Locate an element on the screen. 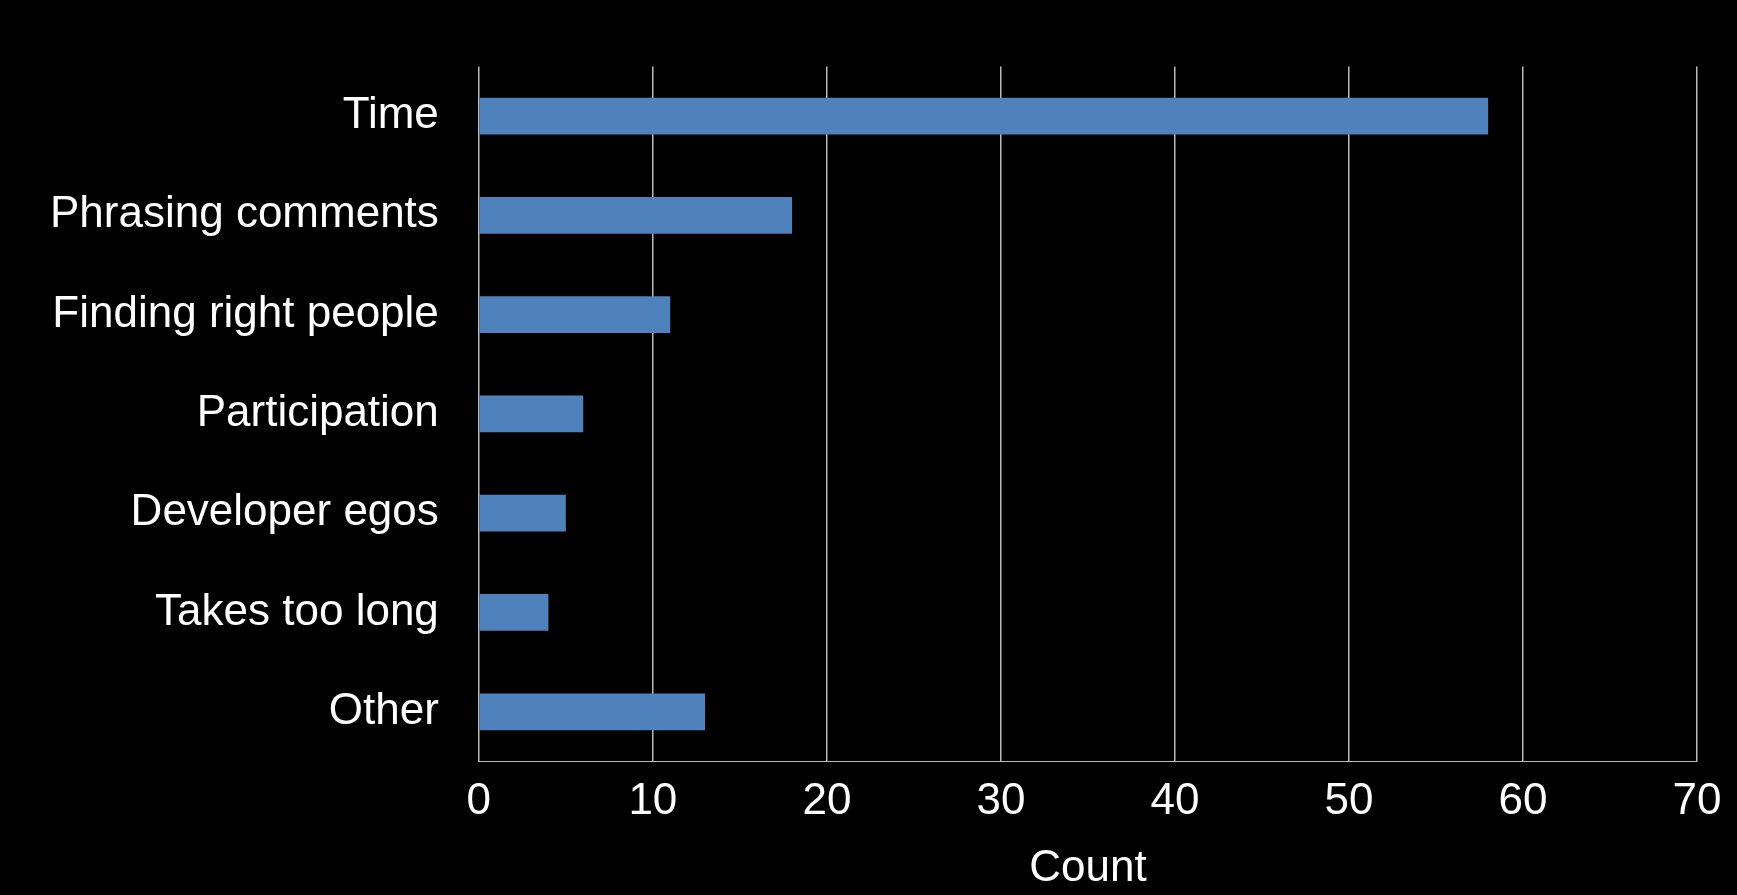 The height and width of the screenshot is (895, 1737). x-axis-title: Count is located at coordinates (1088, 865).